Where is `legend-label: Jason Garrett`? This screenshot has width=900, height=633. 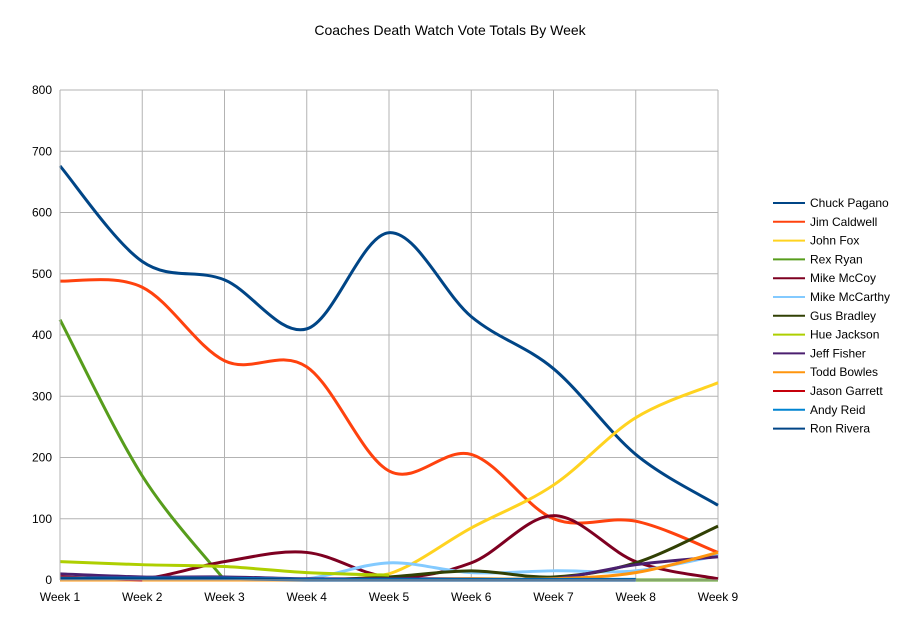 legend-label: Jason Garrett is located at coordinates (846, 391).